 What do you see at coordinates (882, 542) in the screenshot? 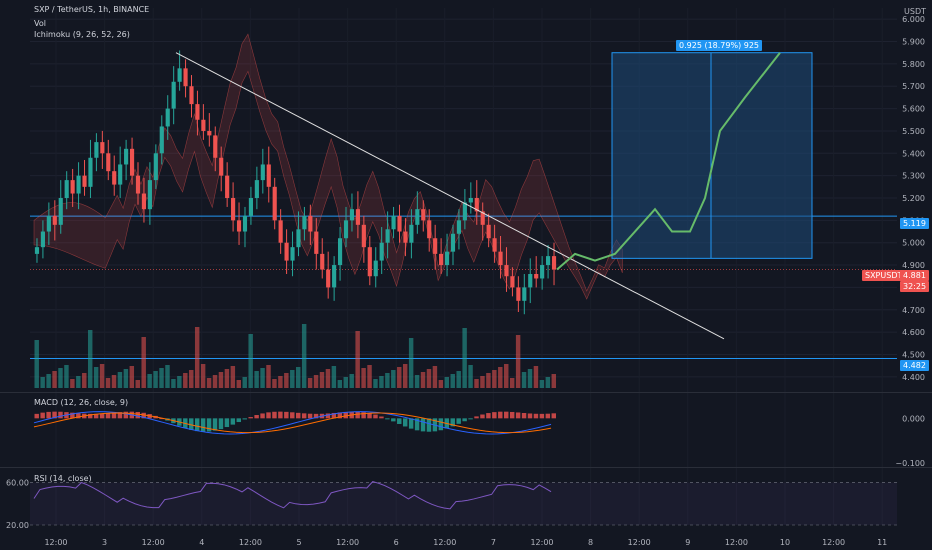
I see `time-tick-label: 11` at bounding box center [882, 542].